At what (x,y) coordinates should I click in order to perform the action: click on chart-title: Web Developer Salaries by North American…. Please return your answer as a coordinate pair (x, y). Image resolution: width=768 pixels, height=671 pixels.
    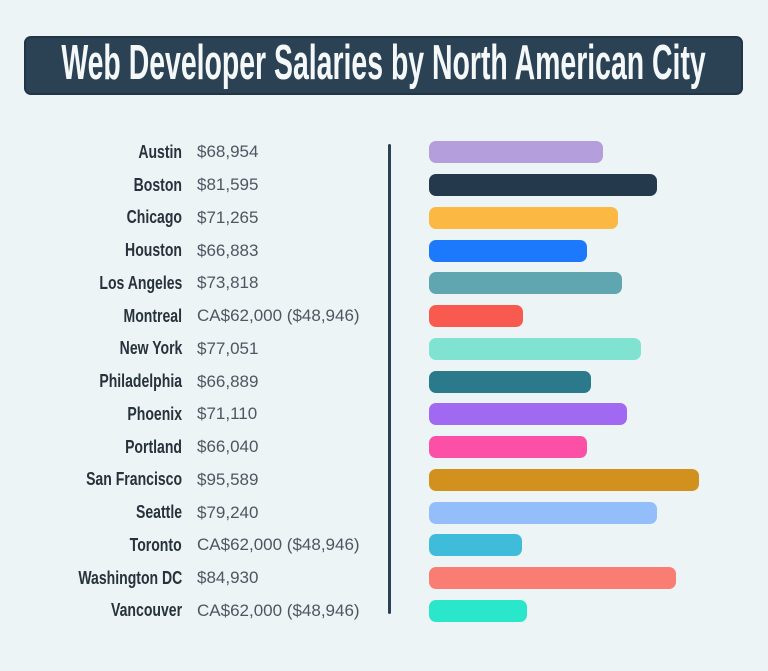
    Looking at the image, I should click on (383, 63).